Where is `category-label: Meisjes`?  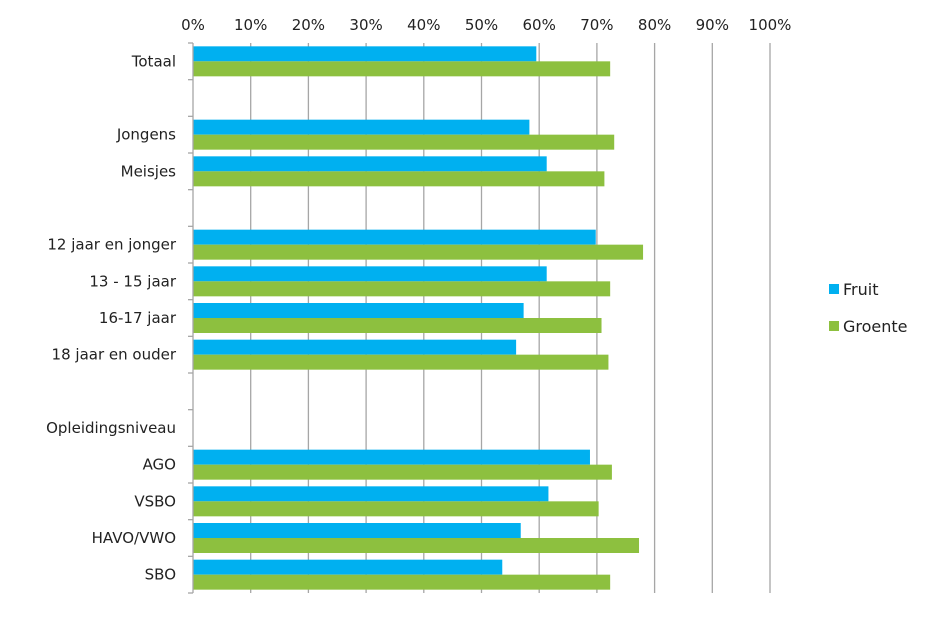 category-label: Meisjes is located at coordinates (149, 171).